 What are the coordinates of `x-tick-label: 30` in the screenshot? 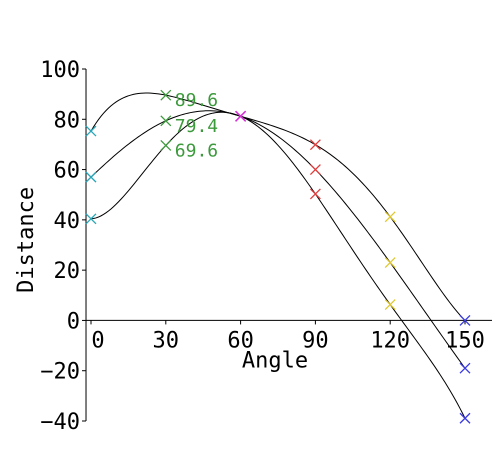 It's located at (166, 340).